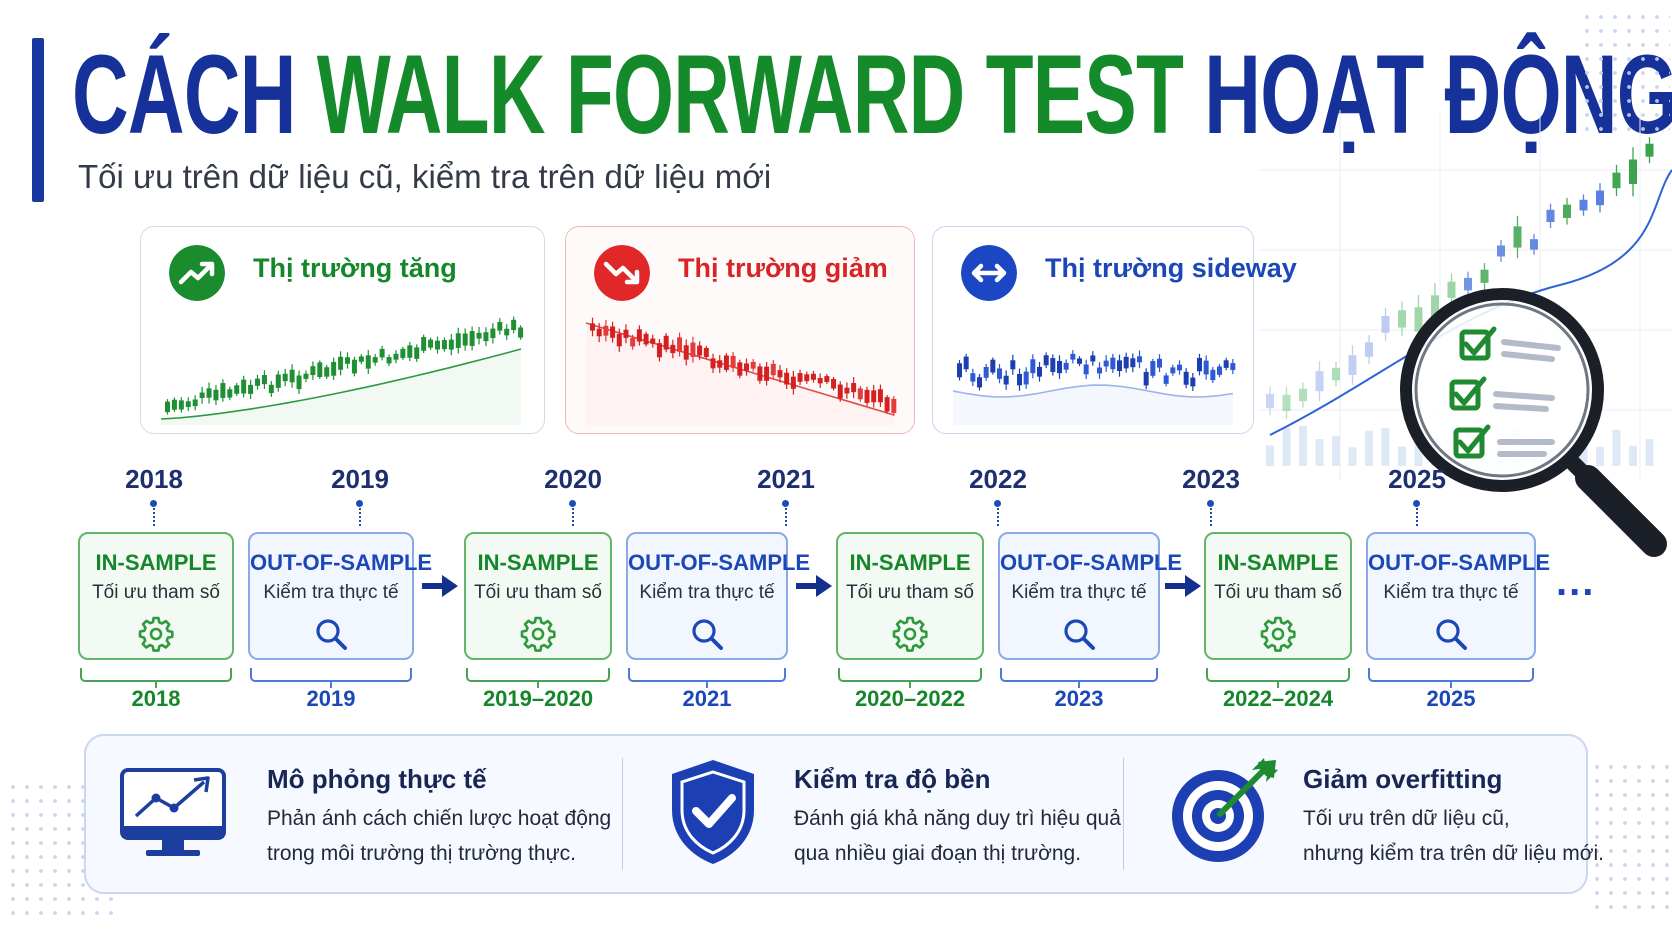 The image size is (1672, 941). Describe the element at coordinates (1094, 387) in the screenshot. I see `sideways-candles` at that location.